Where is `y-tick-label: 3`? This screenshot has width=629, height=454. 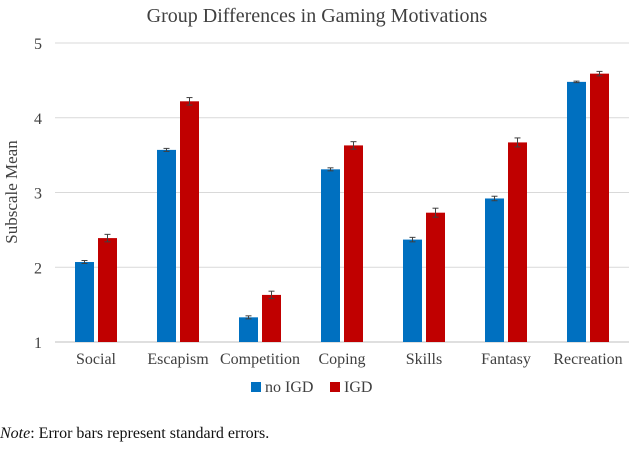 y-tick-label: 3 is located at coordinates (38, 194).